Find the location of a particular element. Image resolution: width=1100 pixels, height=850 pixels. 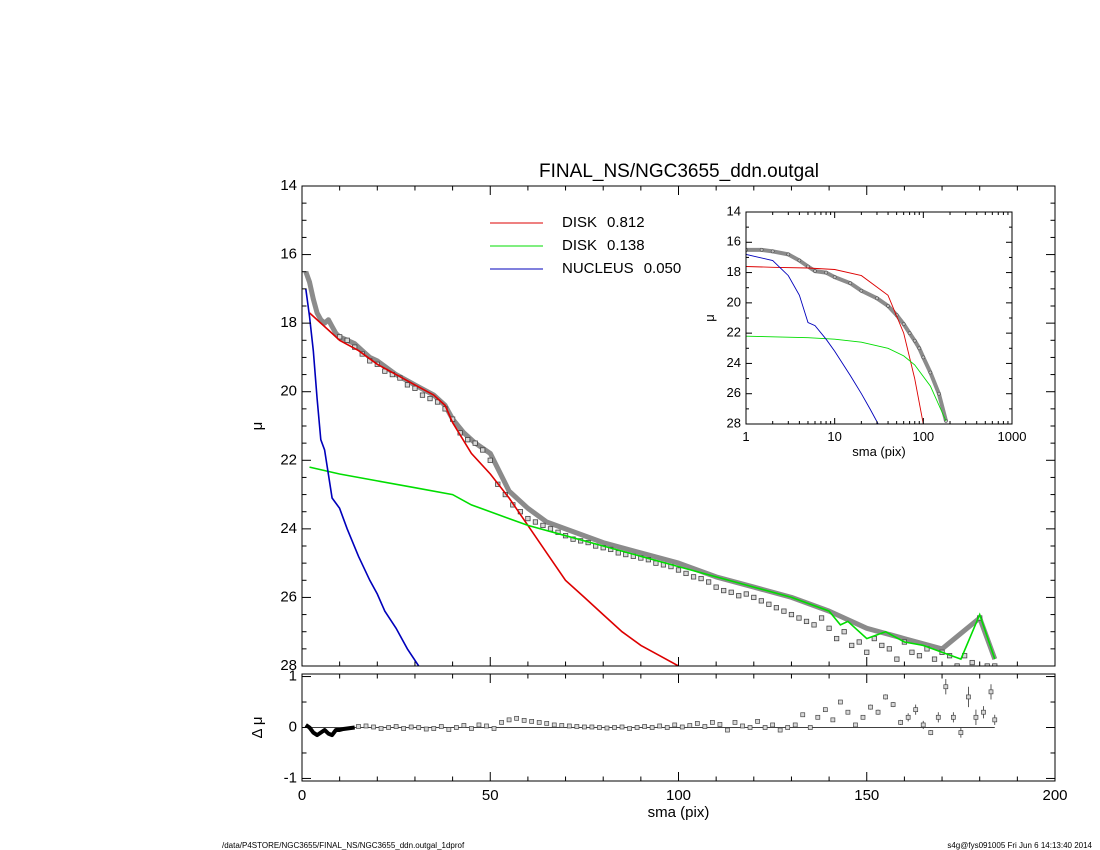

legend-entry-disk-2: DISK 0.138 is located at coordinates (603, 245).